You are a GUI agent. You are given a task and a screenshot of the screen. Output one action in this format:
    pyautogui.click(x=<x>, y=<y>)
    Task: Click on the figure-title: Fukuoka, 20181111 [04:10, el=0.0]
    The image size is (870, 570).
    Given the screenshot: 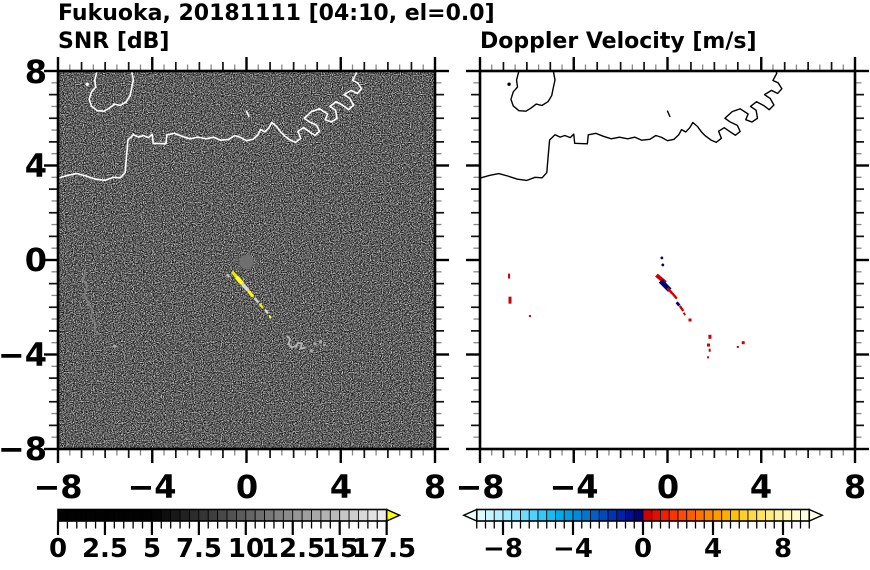 What is the action you would take?
    pyautogui.click(x=276, y=13)
    